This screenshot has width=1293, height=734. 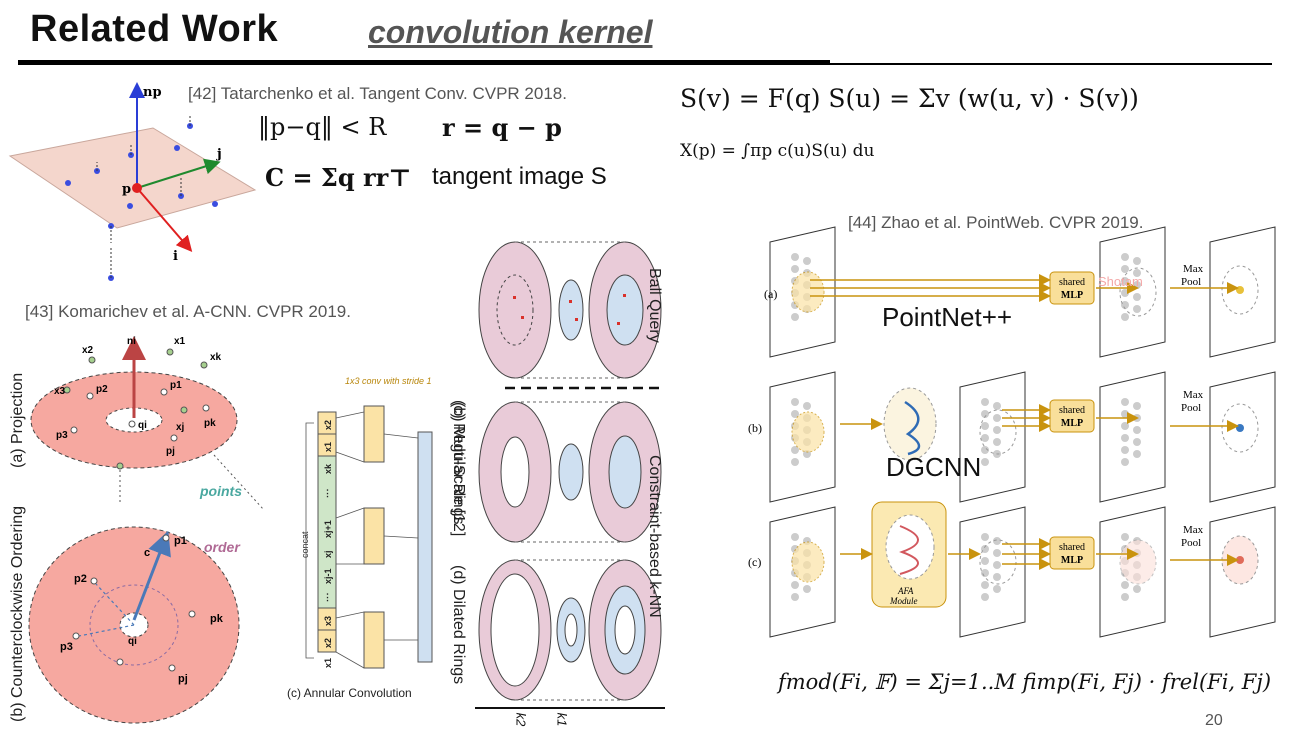 What do you see at coordinates (905, 591) in the screenshot?
I see `afa-line1: AFA` at bounding box center [905, 591].